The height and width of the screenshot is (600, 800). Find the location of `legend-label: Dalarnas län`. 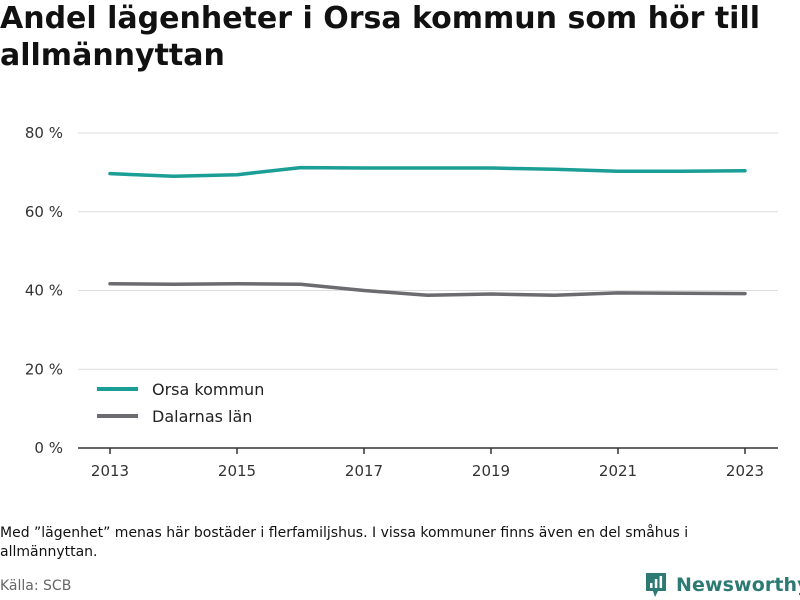

legend-label: Dalarnas län is located at coordinates (202, 416).